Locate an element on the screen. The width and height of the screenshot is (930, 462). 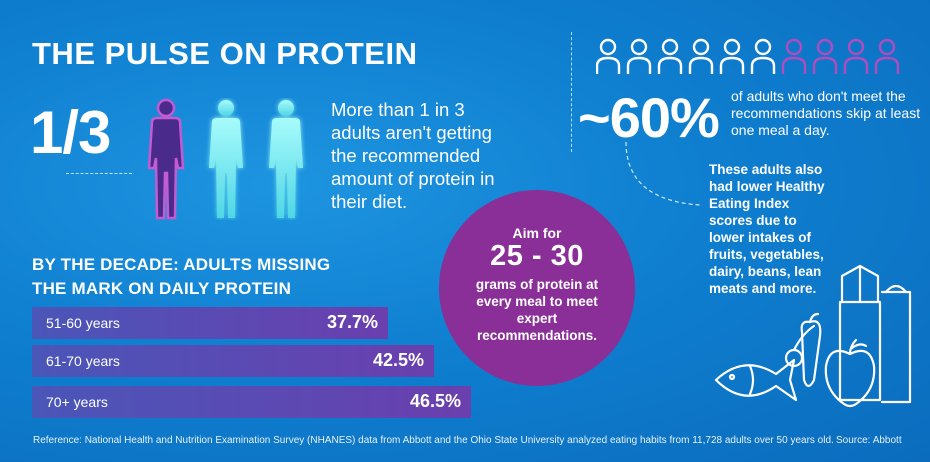
decade-bar: 70+ years 46.5% is located at coordinates (251, 402).